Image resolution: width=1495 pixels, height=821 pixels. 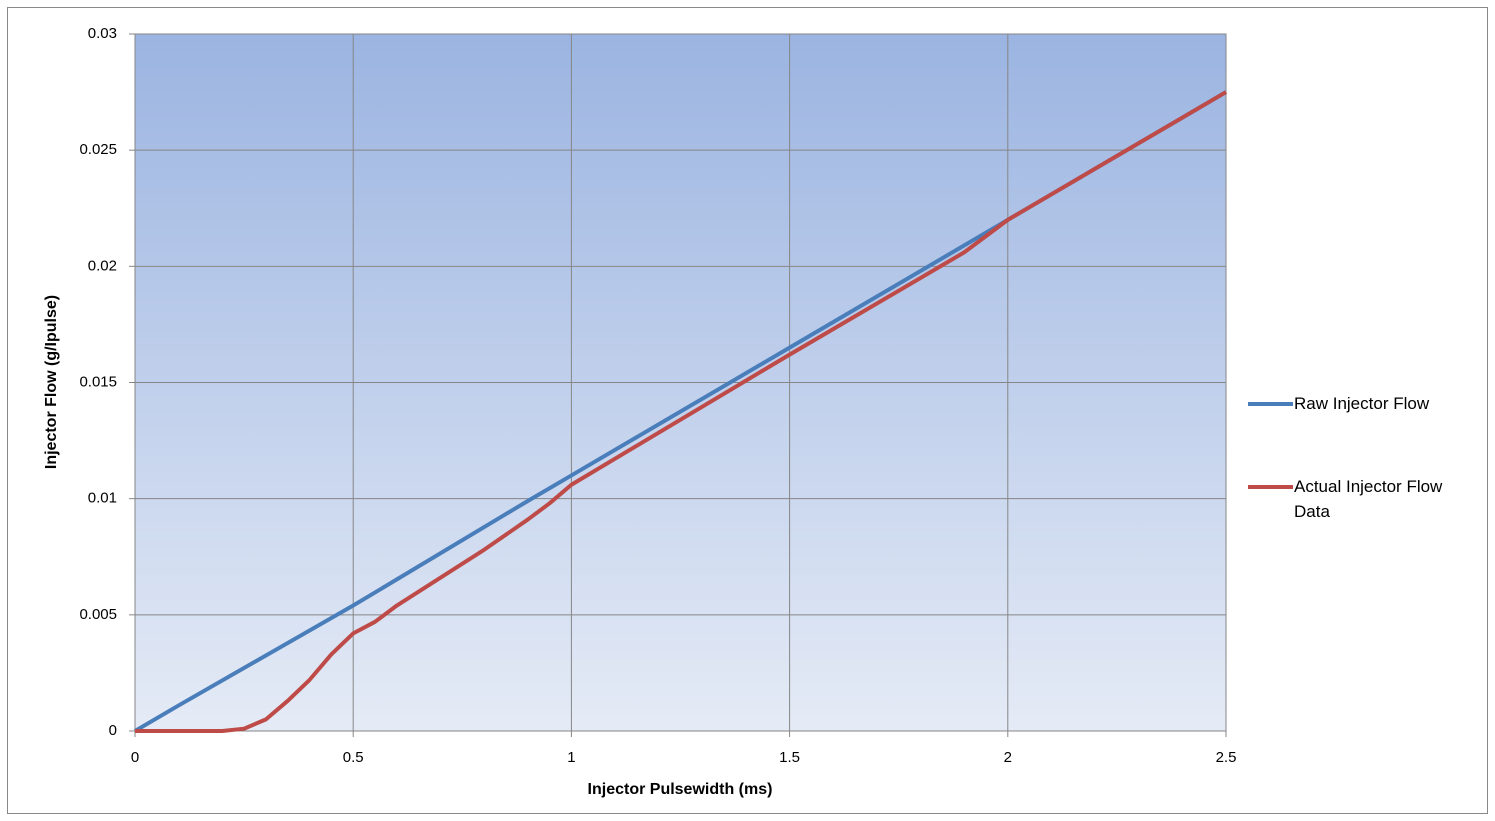 What do you see at coordinates (1362, 403) in the screenshot?
I see `legend-label: Raw Injector Flow` at bounding box center [1362, 403].